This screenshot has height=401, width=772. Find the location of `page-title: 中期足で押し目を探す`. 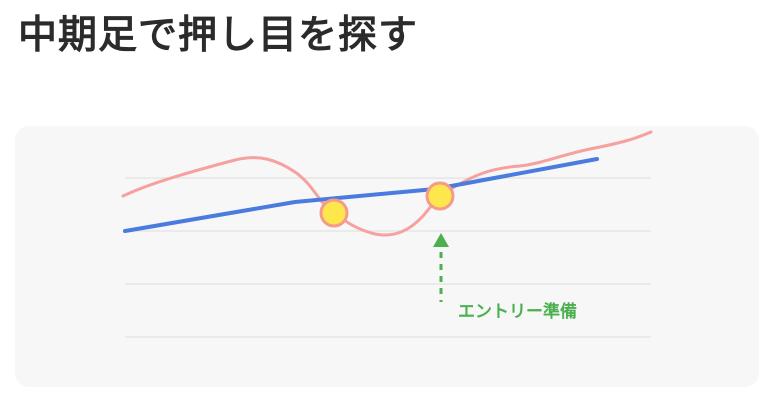

page-title: 中期足で押し目を探す is located at coordinates (218, 35).